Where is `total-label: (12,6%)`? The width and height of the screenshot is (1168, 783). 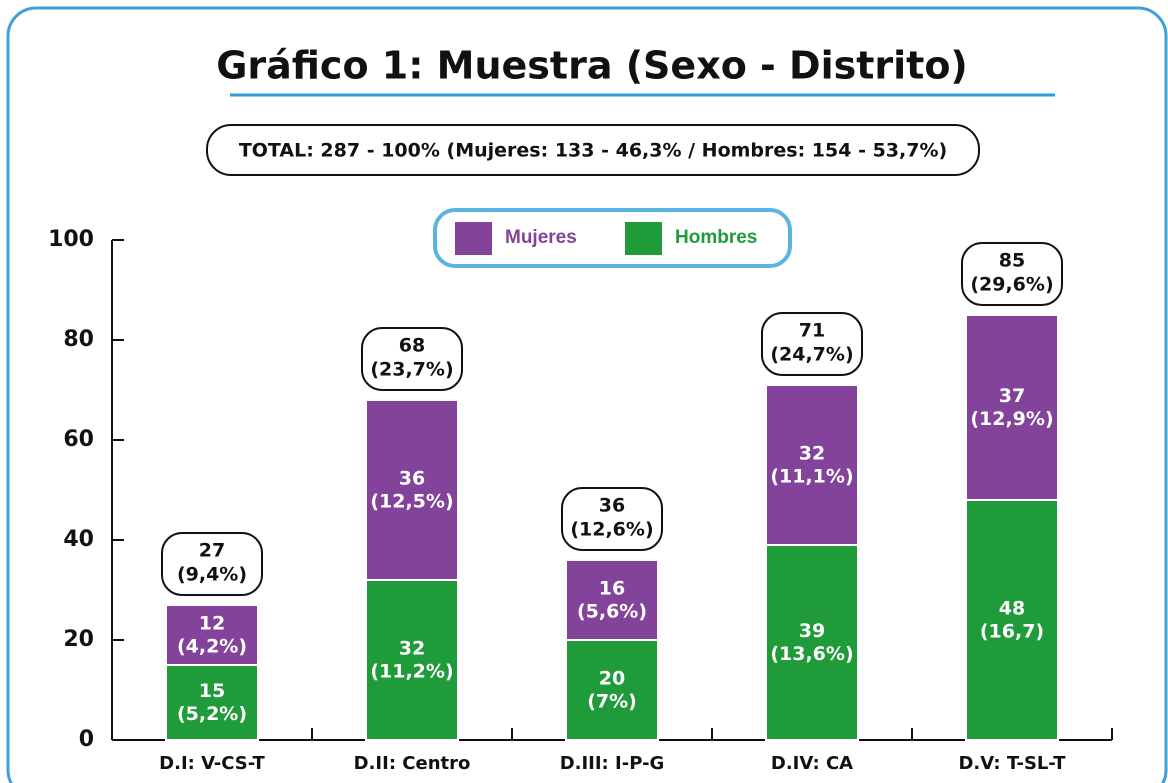
total-label: (12,6%) is located at coordinates (611, 530).